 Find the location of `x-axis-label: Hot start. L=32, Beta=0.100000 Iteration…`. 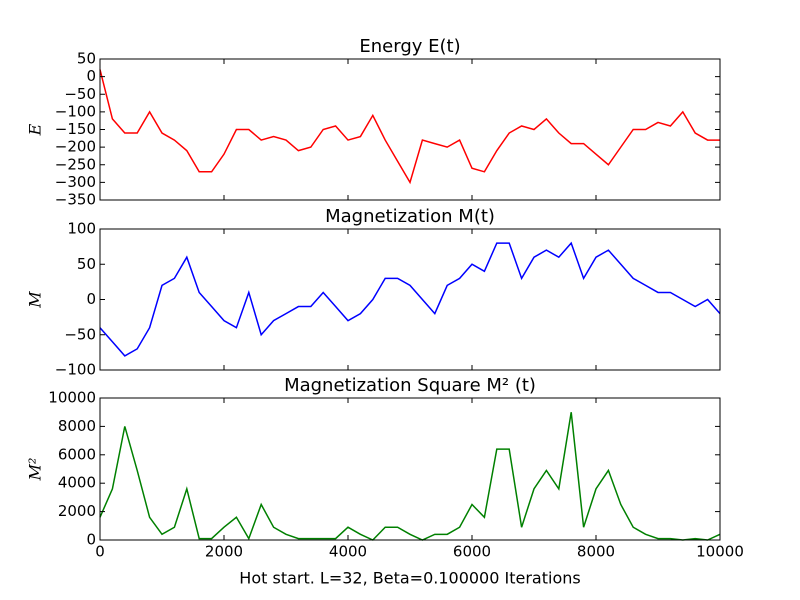

x-axis-label: Hot start. L=32, Beta=0.100000 Iteration… is located at coordinates (409, 578).